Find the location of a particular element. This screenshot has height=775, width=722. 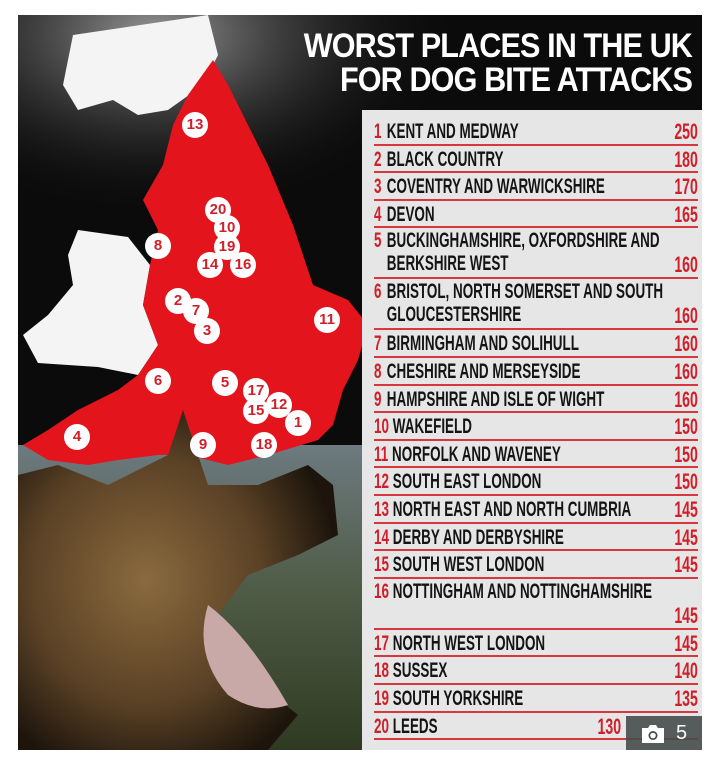

table-row: 15 SOUTH WEST LONDON 145 is located at coordinates (536, 565).